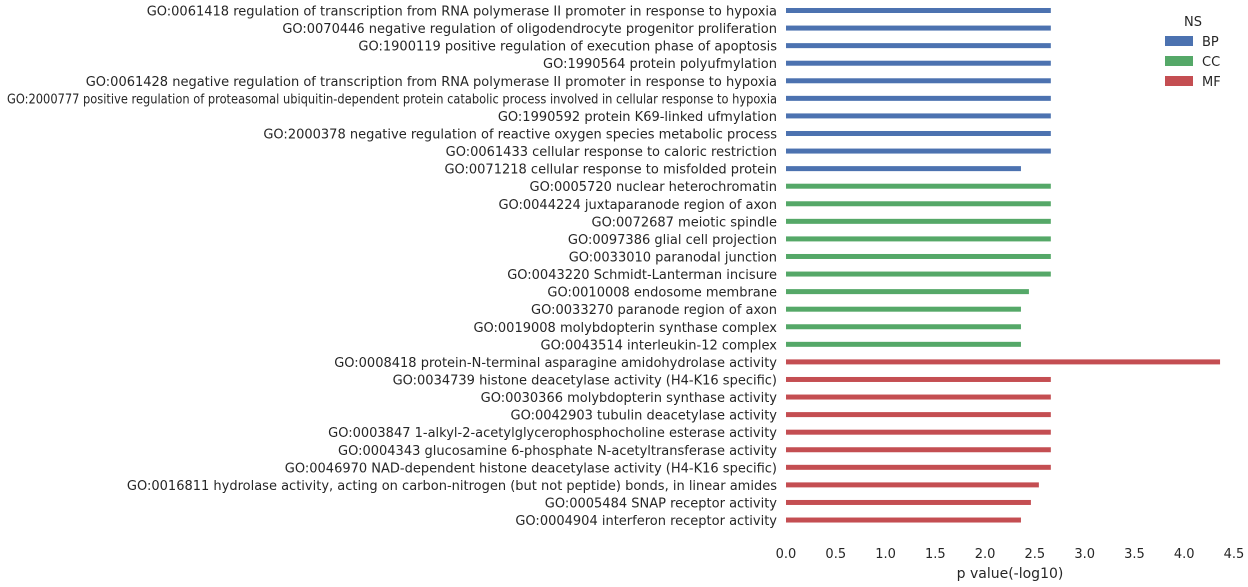 The width and height of the screenshot is (1248, 587). I want to click on category-label-14: GO:0097386 glial cell projection, so click(672, 240).